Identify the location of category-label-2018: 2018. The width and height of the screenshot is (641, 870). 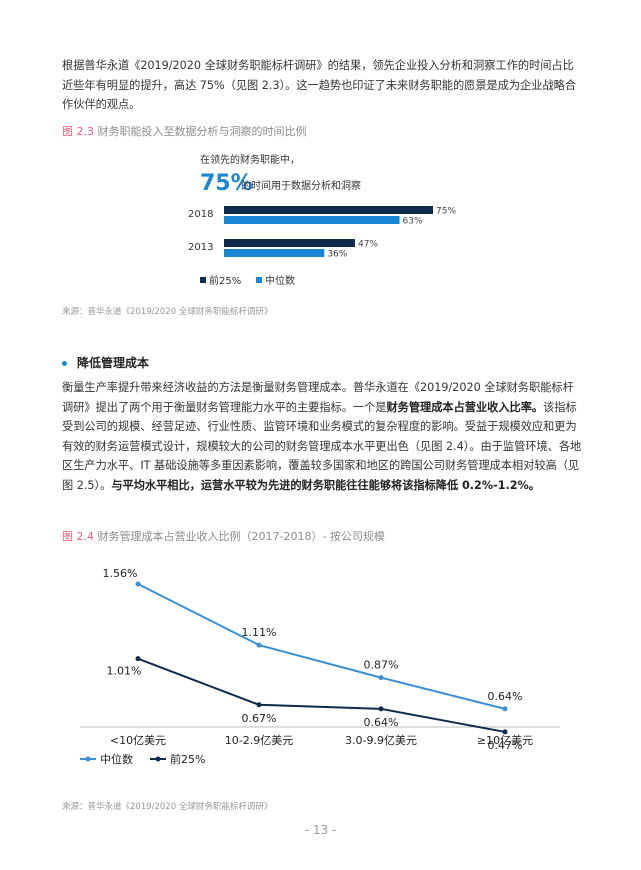
(200, 214).